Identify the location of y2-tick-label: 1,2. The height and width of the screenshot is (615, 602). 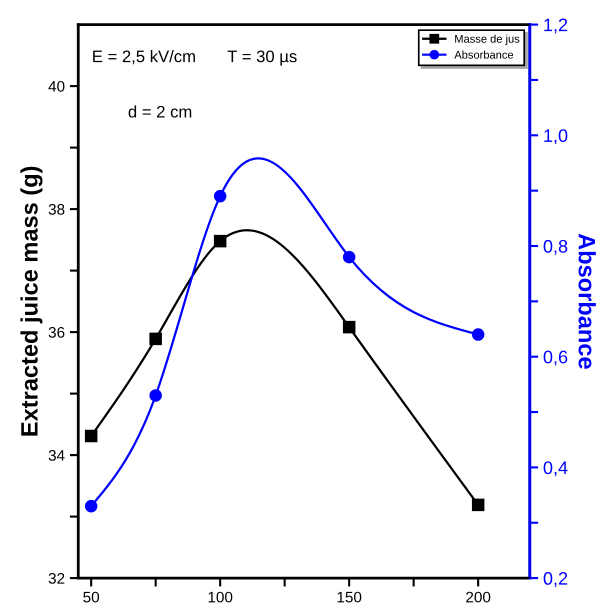
(556, 26).